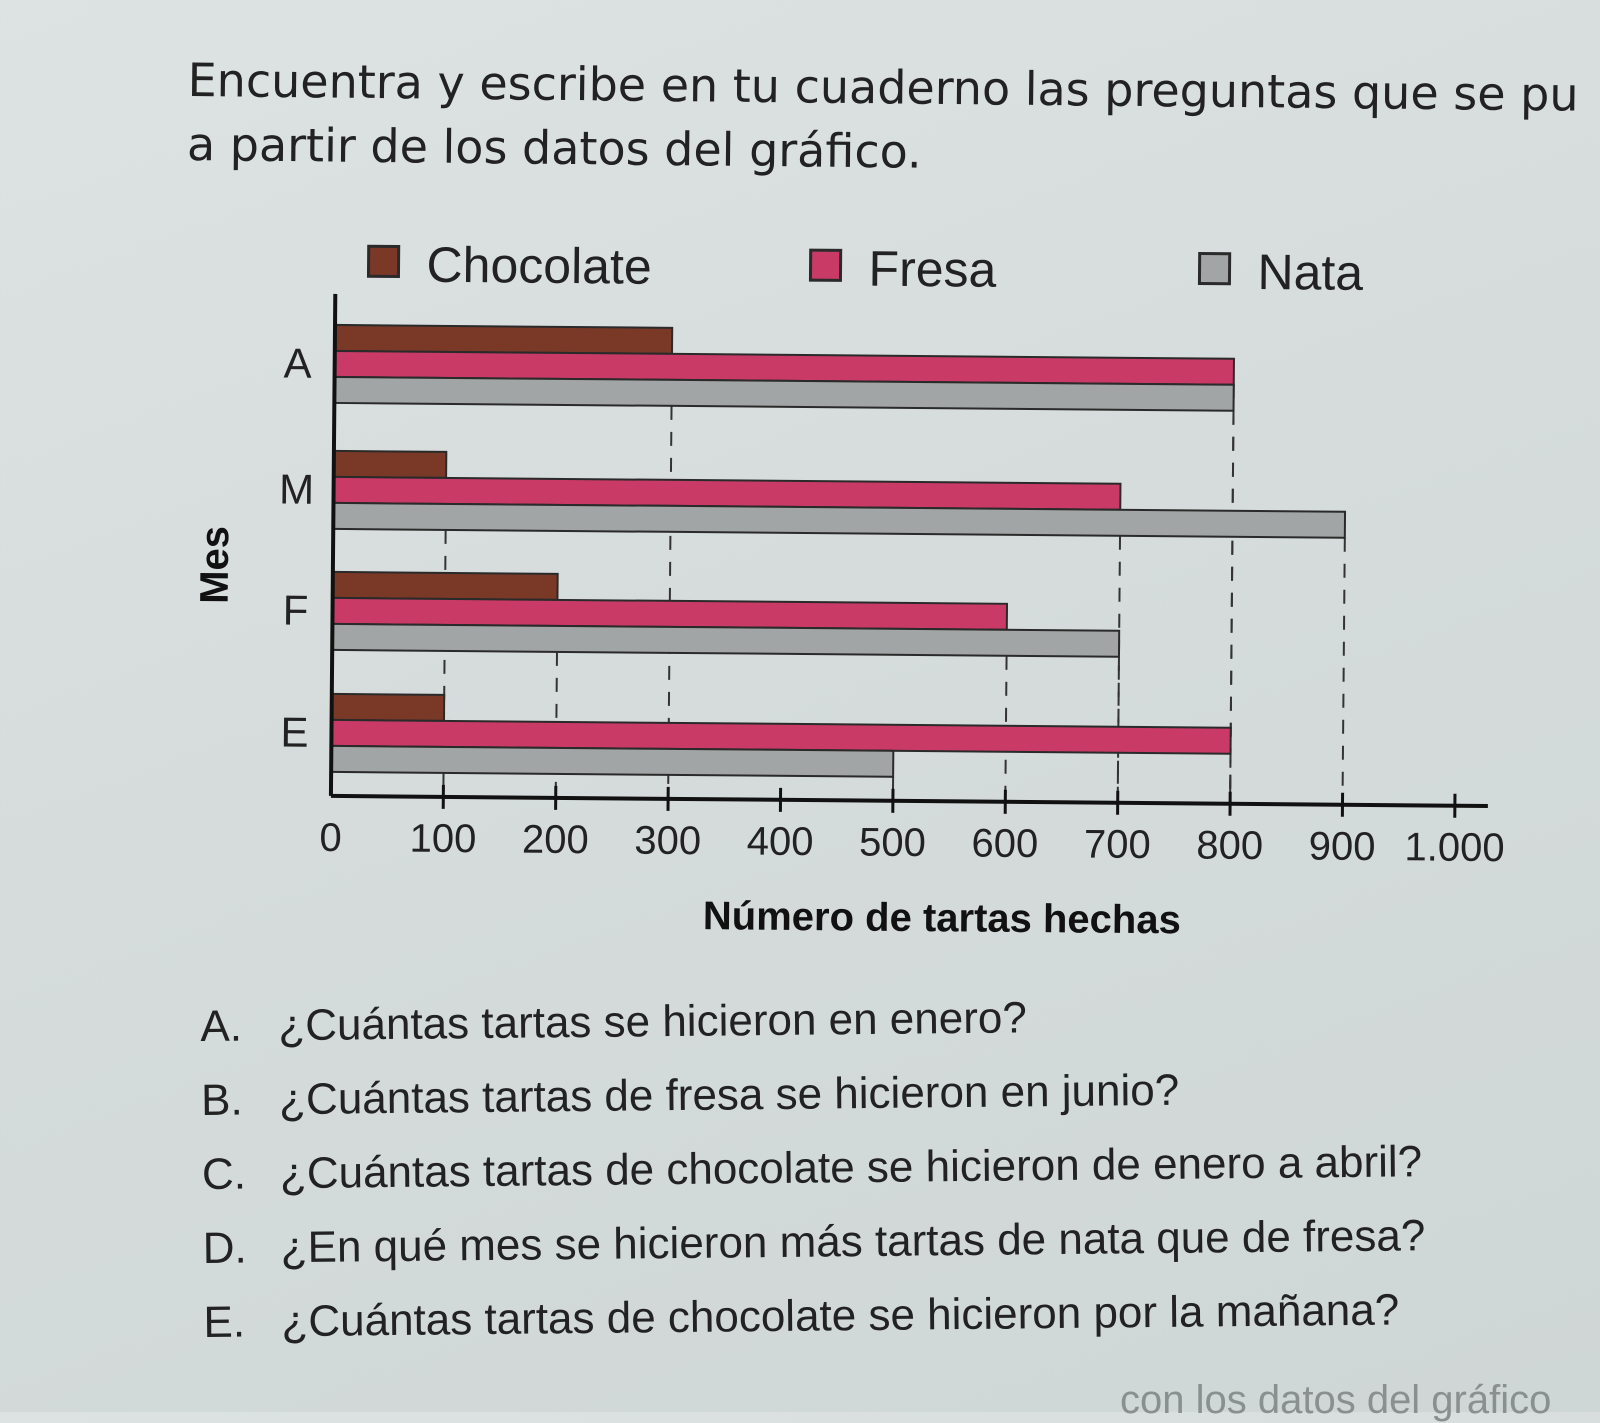 Image resolution: width=1600 pixels, height=1423 pixels. Describe the element at coordinates (612, 761) in the screenshot. I see `bar-nata-e` at that location.